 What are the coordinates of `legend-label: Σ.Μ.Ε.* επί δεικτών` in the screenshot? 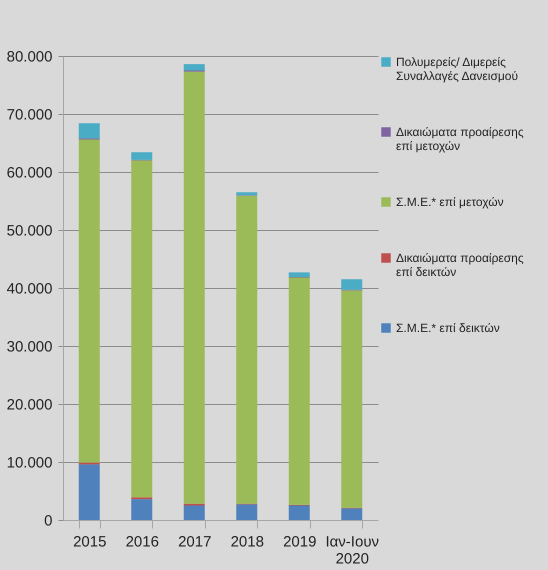 It's located at (448, 328).